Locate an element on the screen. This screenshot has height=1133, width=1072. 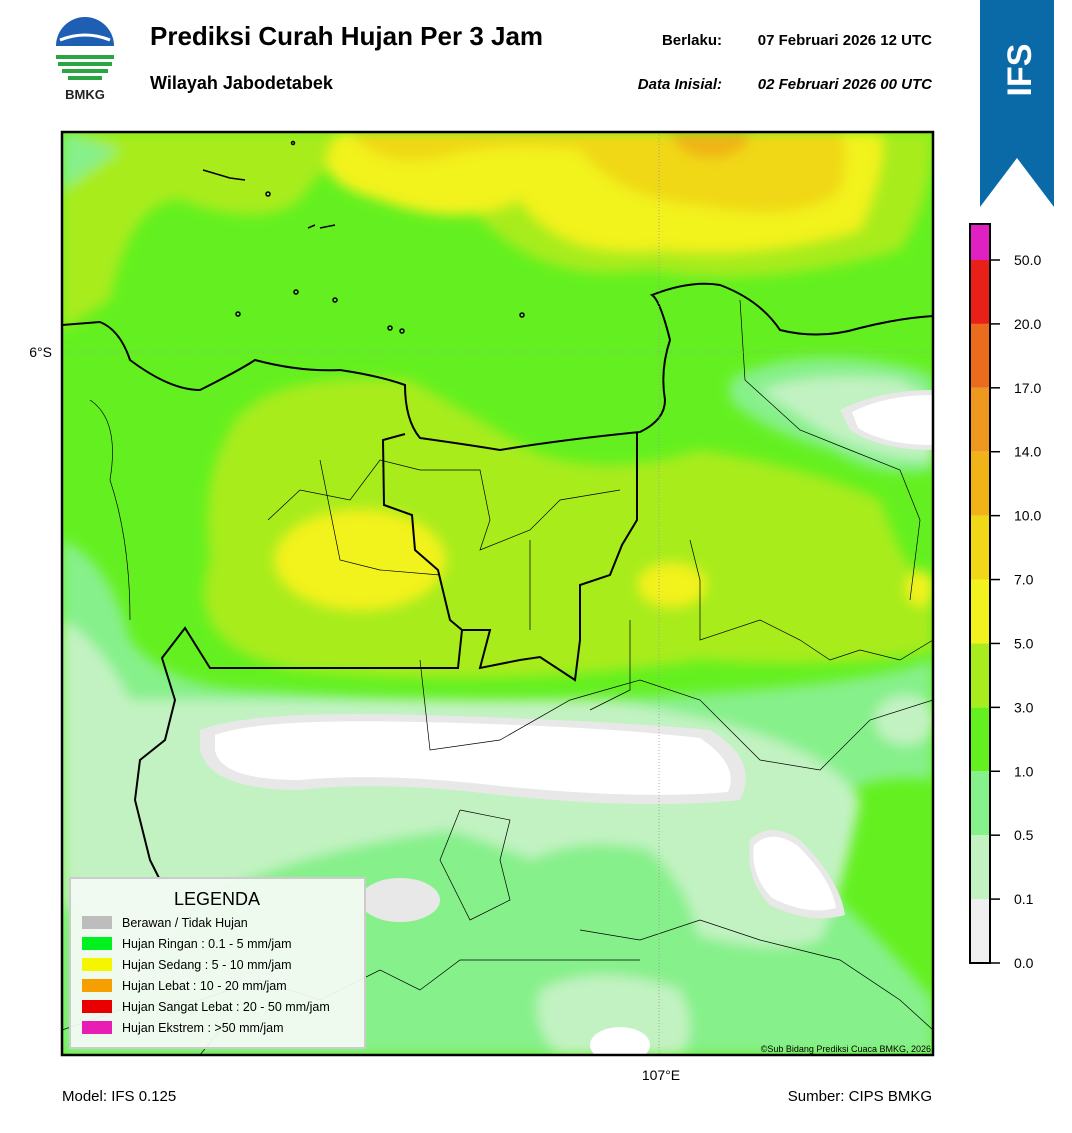
colorbar-label: 7.0 is located at coordinates (1024, 580).